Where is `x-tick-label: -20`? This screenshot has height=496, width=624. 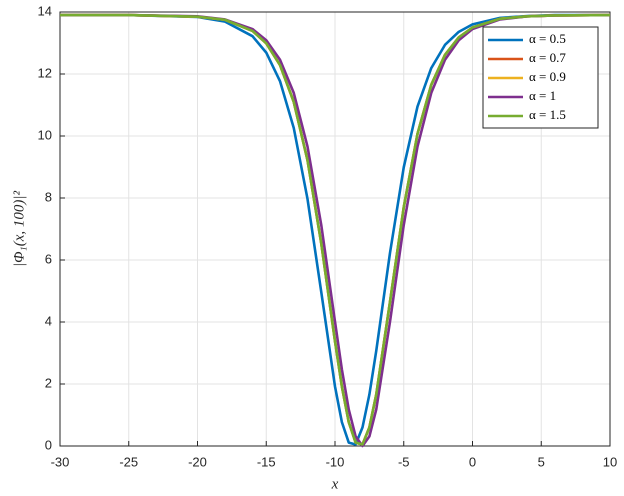
x-tick-label: -20 is located at coordinates (197, 461).